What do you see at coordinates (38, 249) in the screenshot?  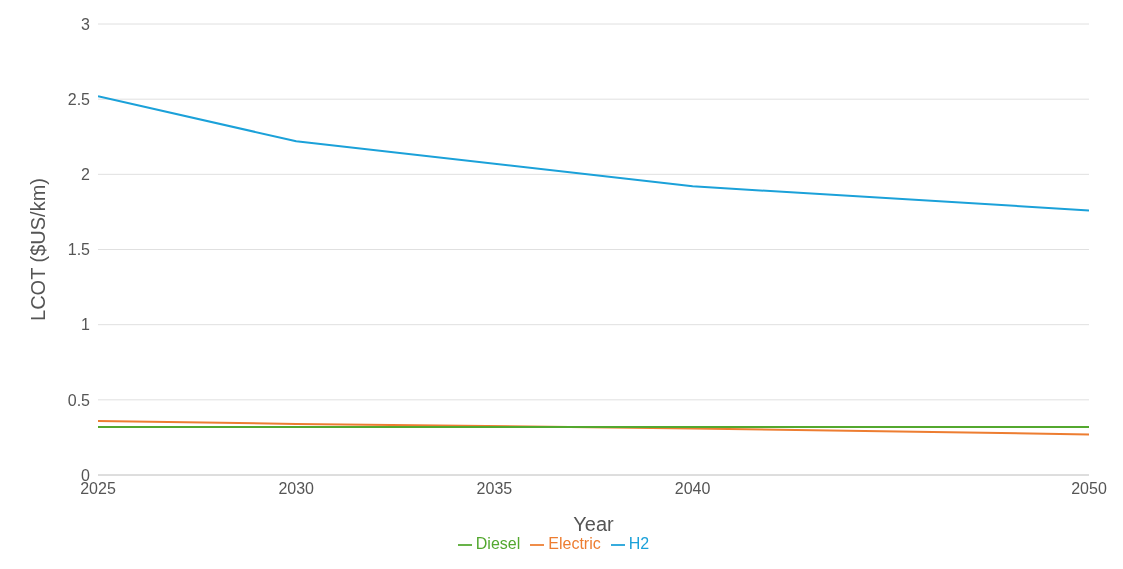 I see `y-axis-title: LCOT ($US/km)` at bounding box center [38, 249].